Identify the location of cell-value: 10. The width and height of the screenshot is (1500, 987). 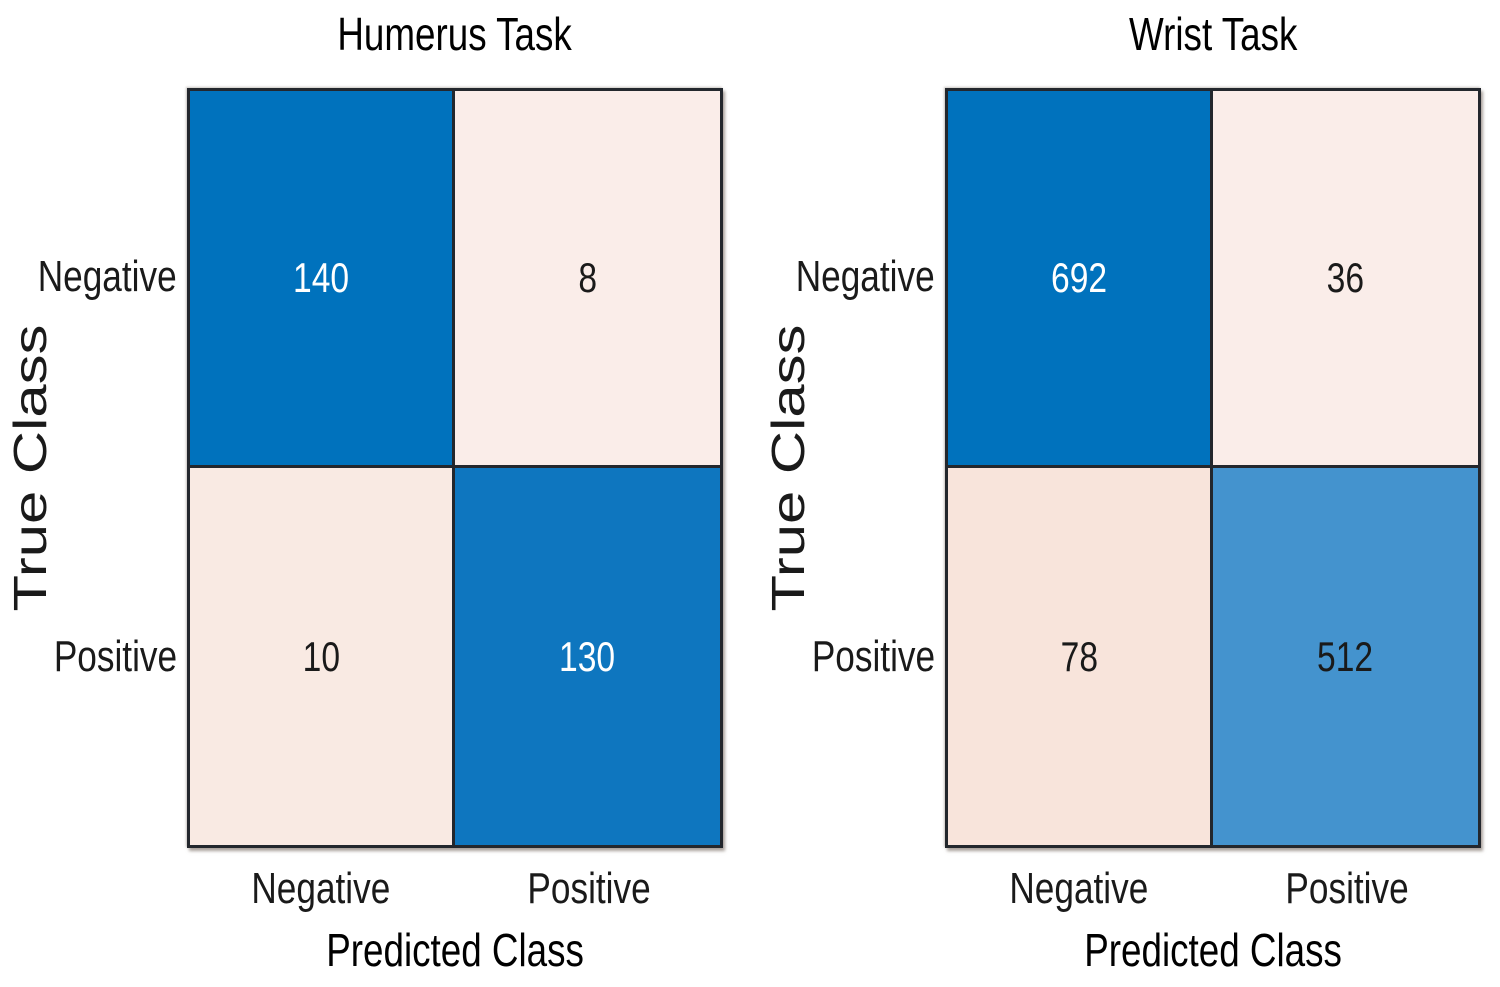
(321, 656).